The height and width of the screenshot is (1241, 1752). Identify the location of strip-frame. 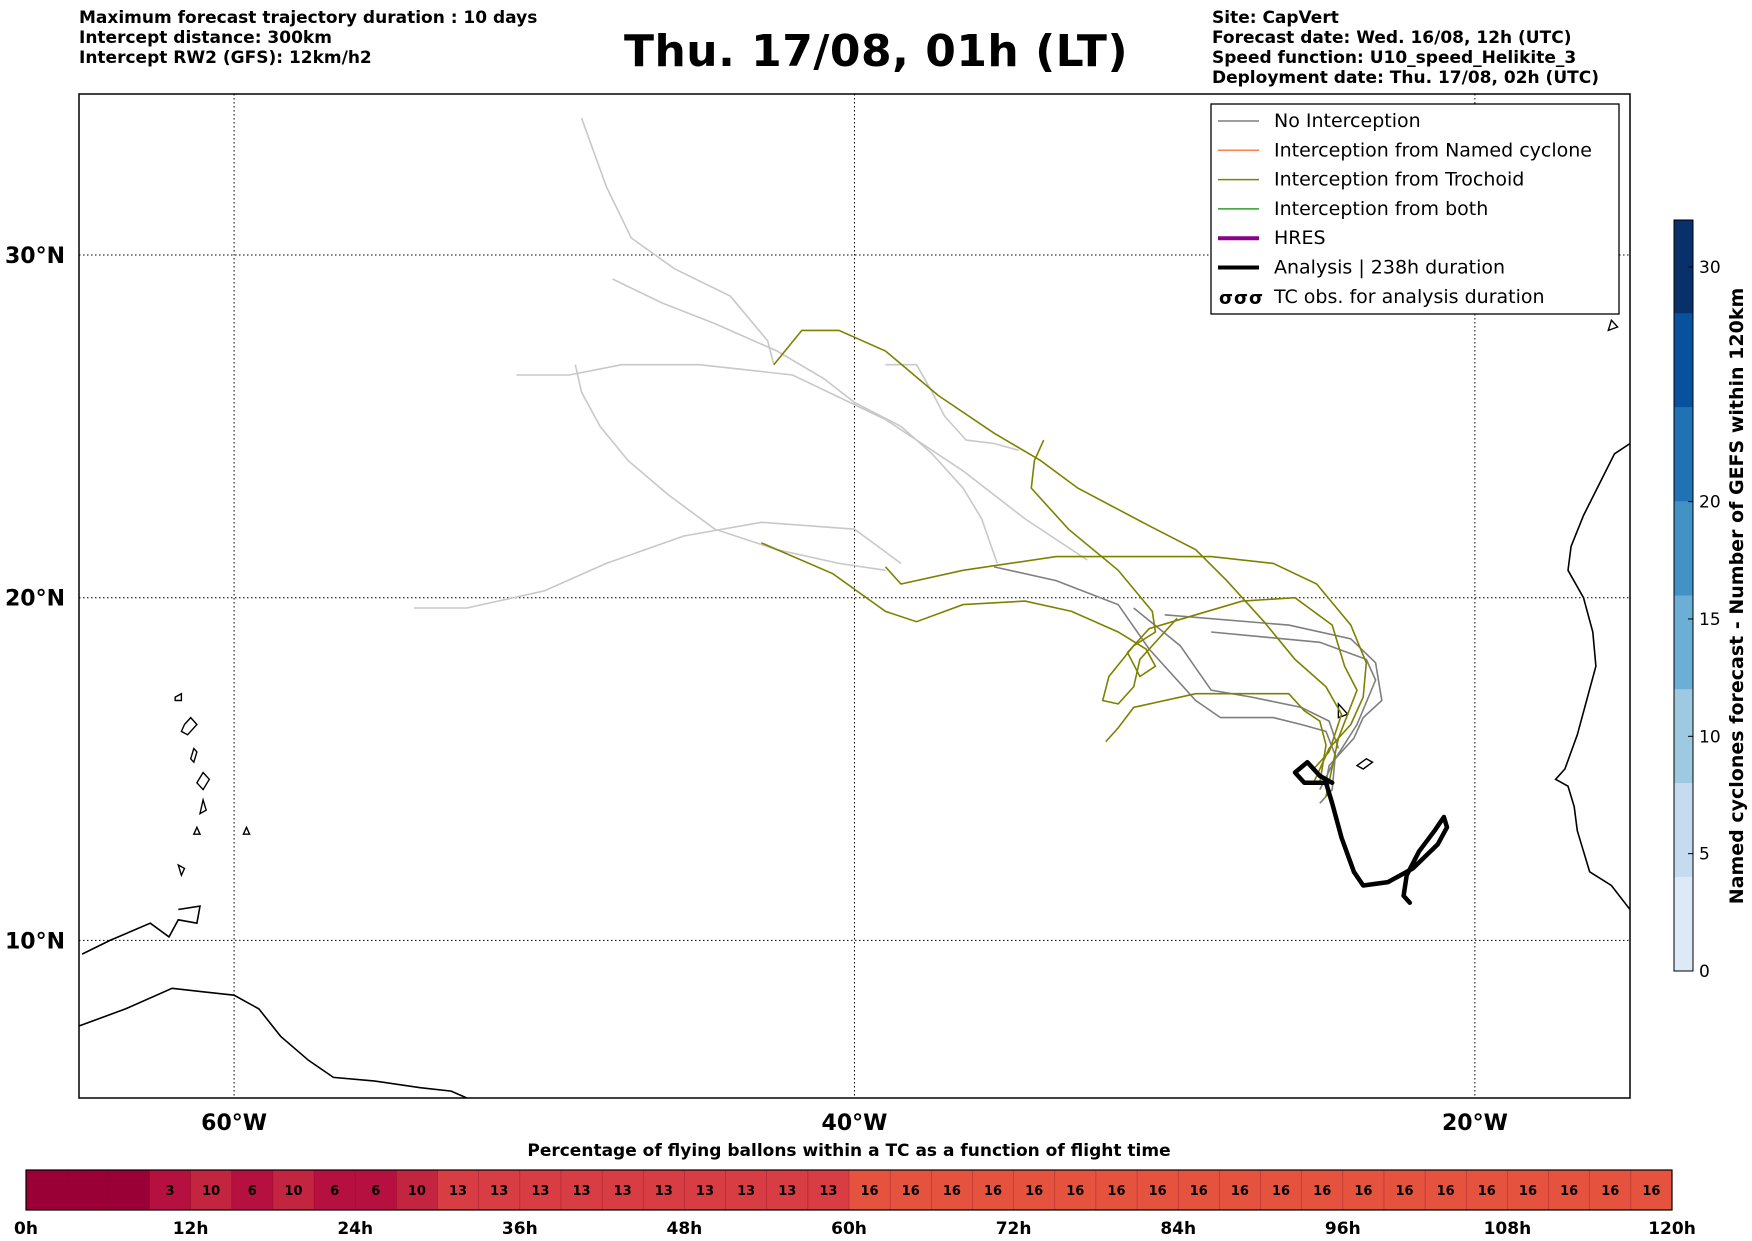
(849, 1190).